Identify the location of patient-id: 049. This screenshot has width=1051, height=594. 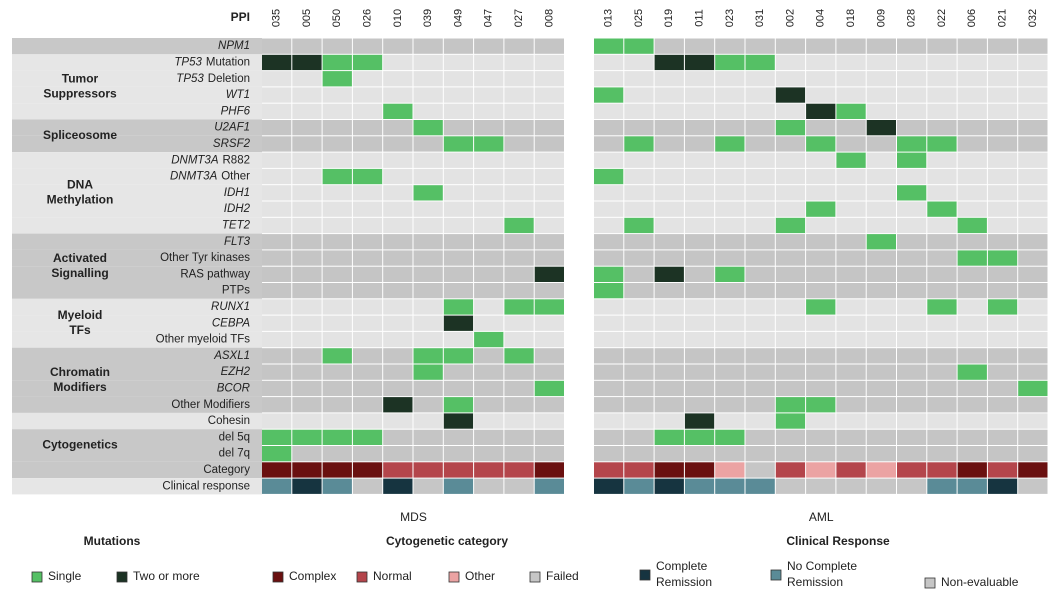
(458, 18).